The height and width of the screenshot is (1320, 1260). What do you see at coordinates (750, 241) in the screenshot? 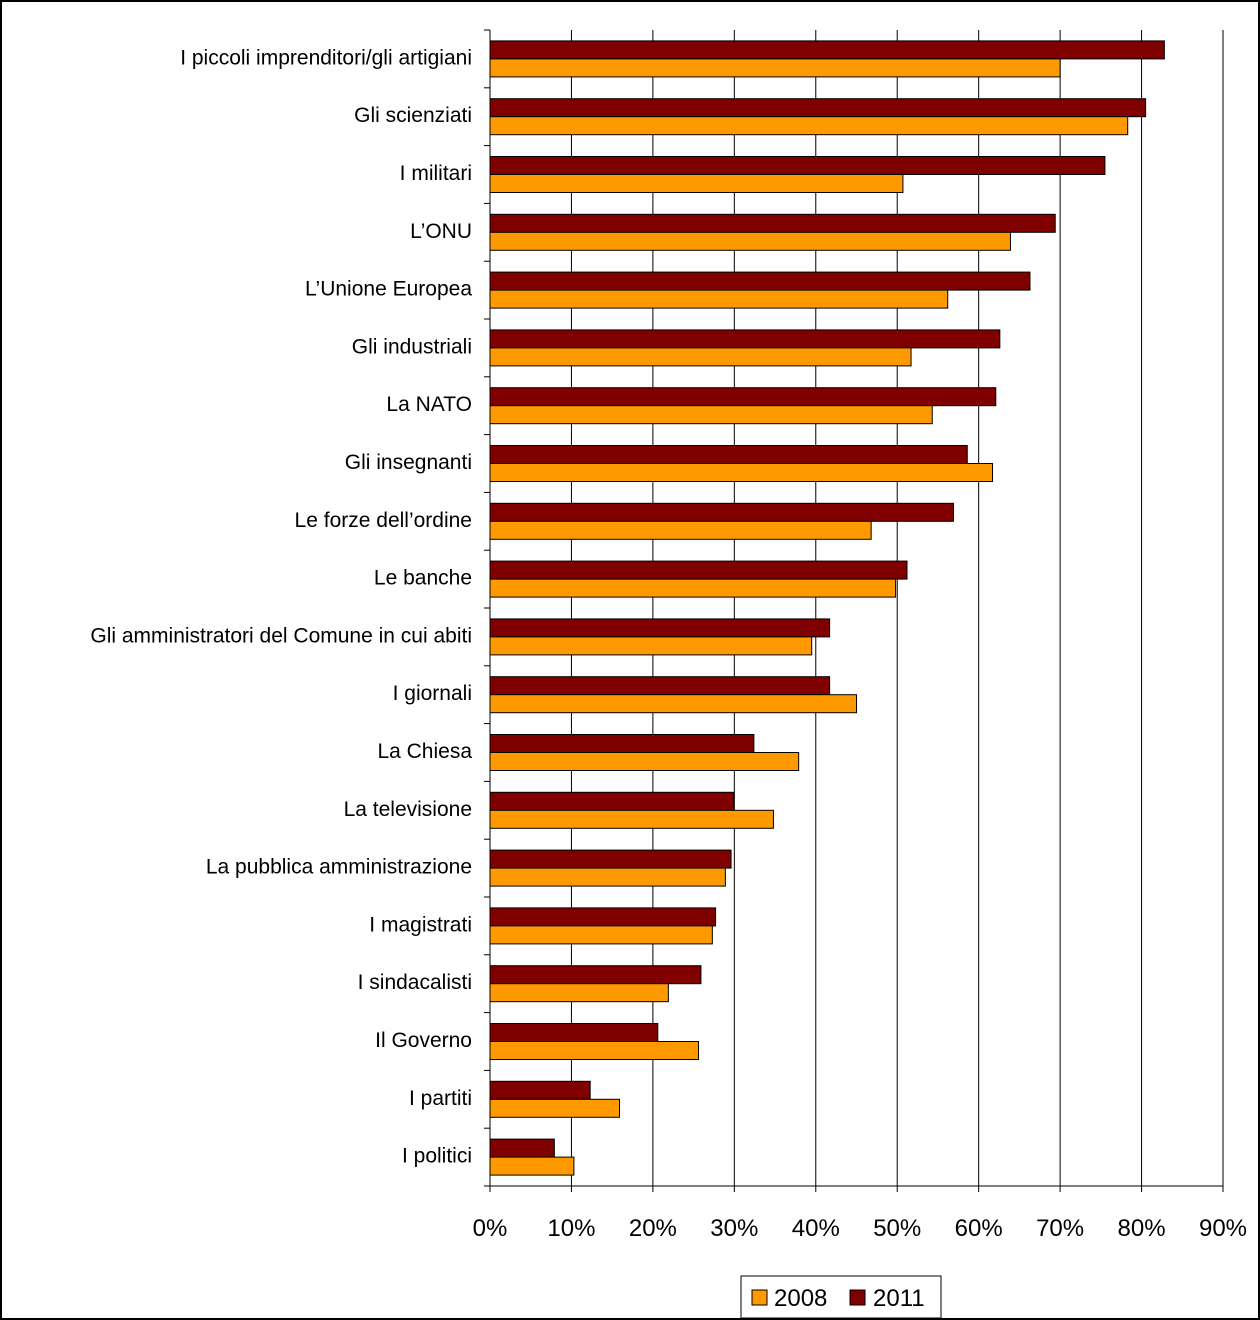
I see `bar-2008-l-onu` at bounding box center [750, 241].